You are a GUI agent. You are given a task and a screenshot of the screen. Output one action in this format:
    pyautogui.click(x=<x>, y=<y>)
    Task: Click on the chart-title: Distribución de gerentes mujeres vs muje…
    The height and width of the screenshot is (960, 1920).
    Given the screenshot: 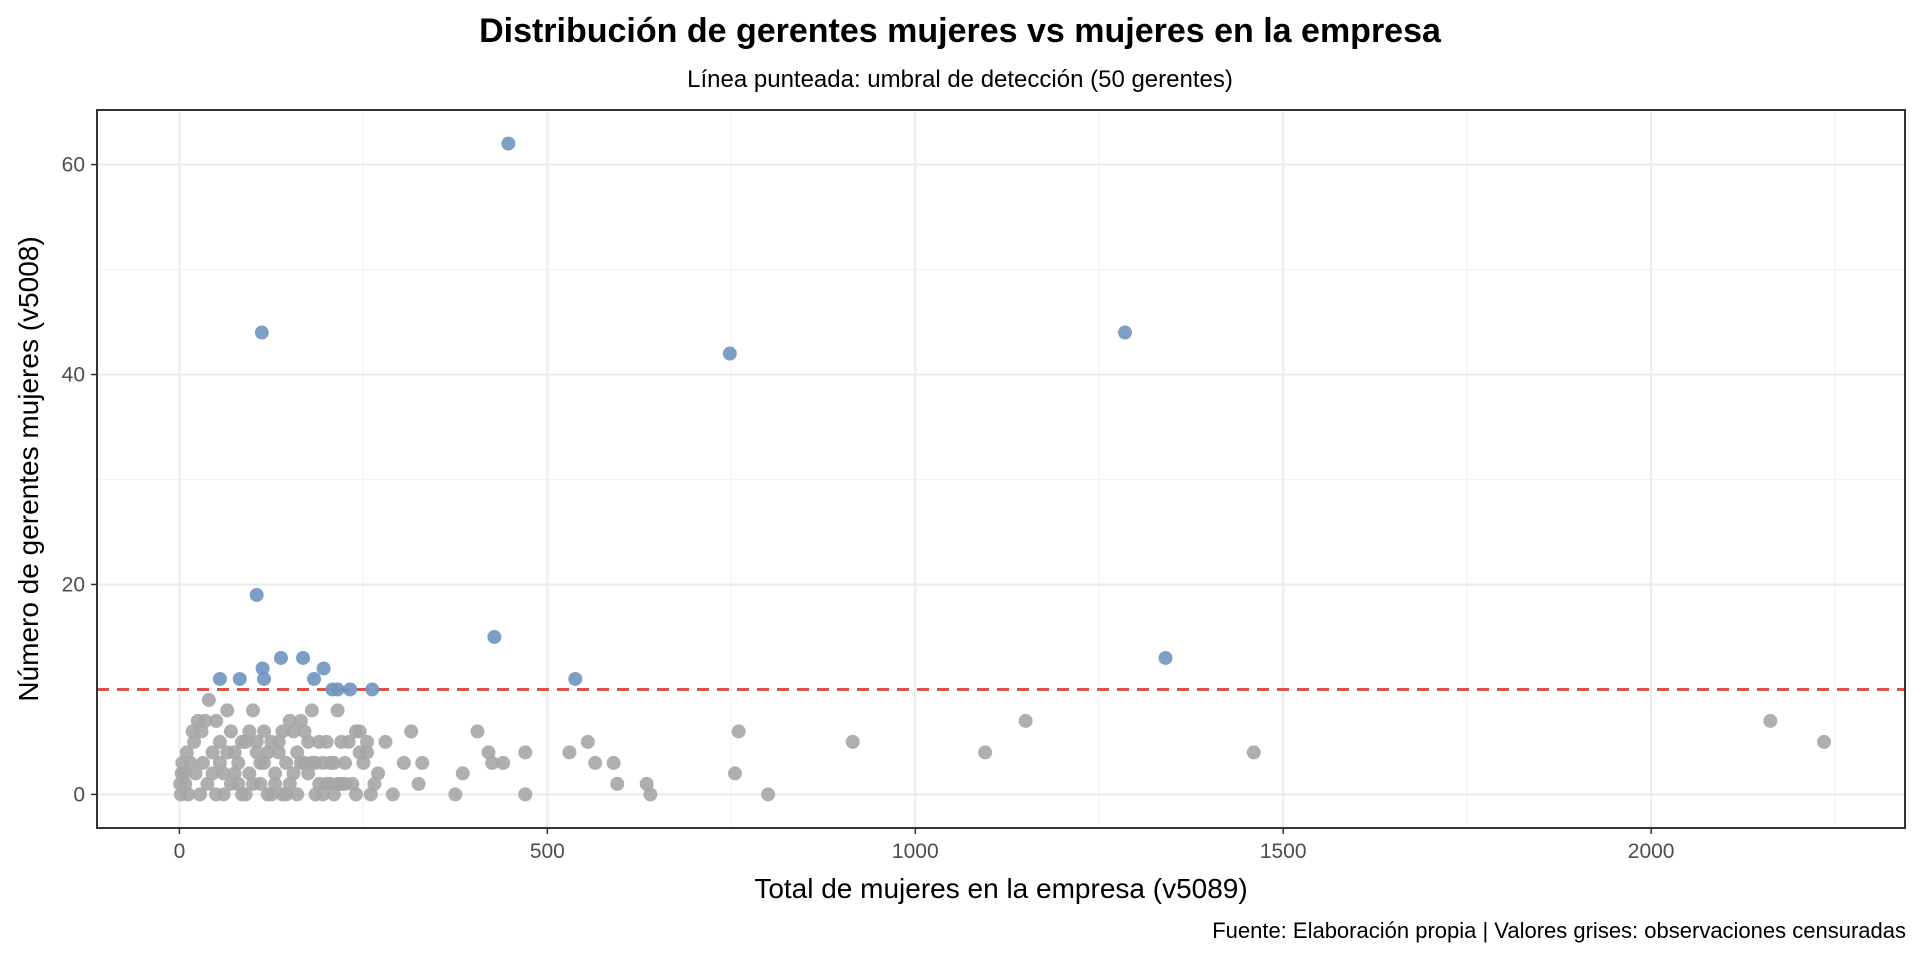 What is the action you would take?
    pyautogui.click(x=960, y=31)
    